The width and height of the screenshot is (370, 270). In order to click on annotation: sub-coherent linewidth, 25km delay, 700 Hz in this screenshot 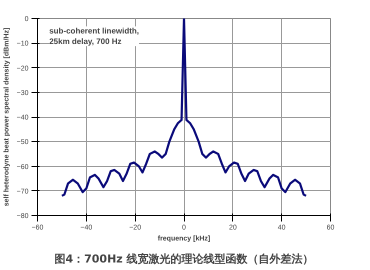, I will do `click(94, 36)`.